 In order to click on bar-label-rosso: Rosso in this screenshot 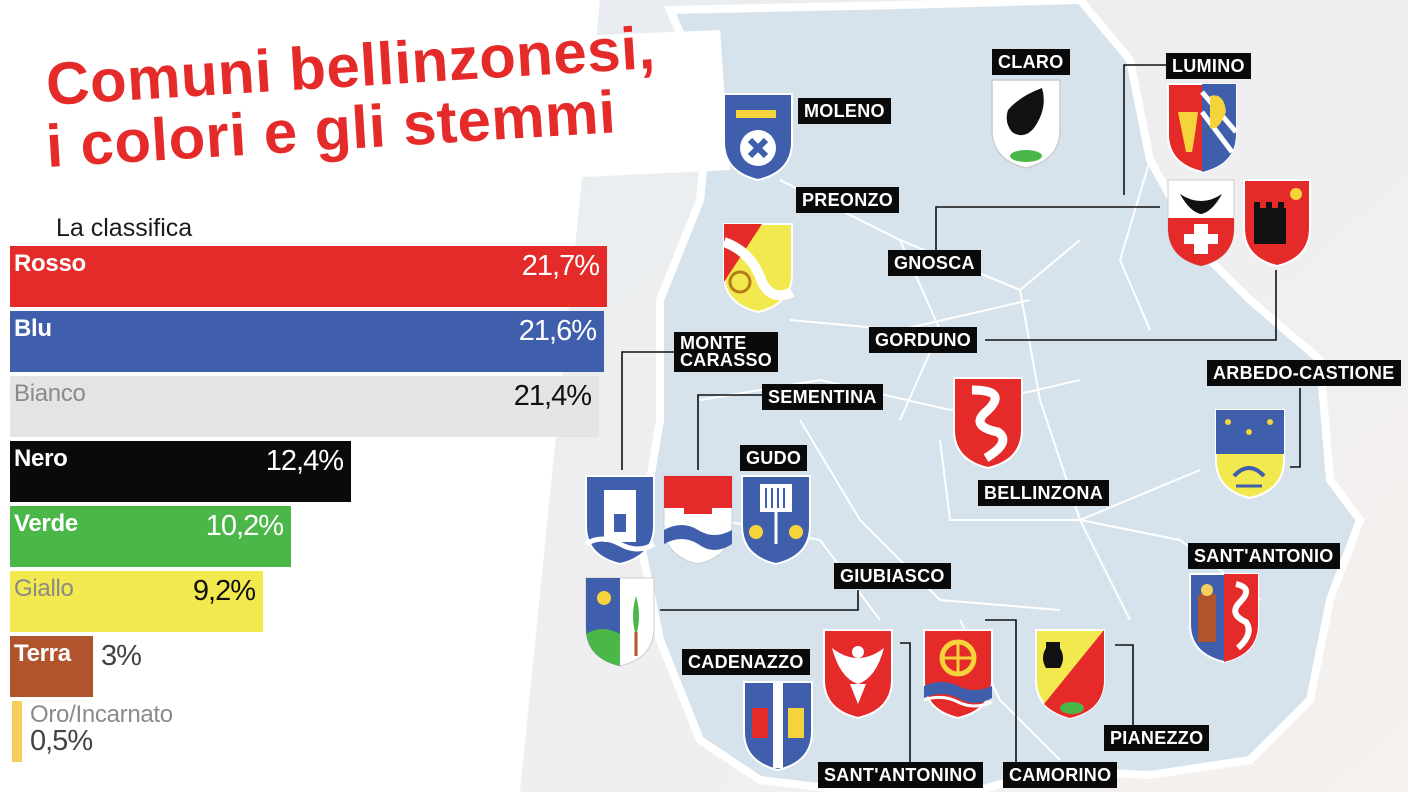, I will do `click(50, 263)`.